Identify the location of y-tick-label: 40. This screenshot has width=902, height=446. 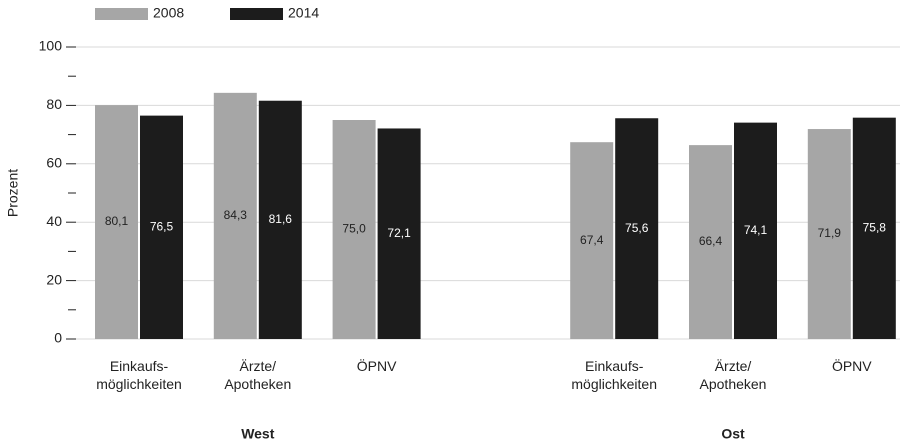
(54, 221).